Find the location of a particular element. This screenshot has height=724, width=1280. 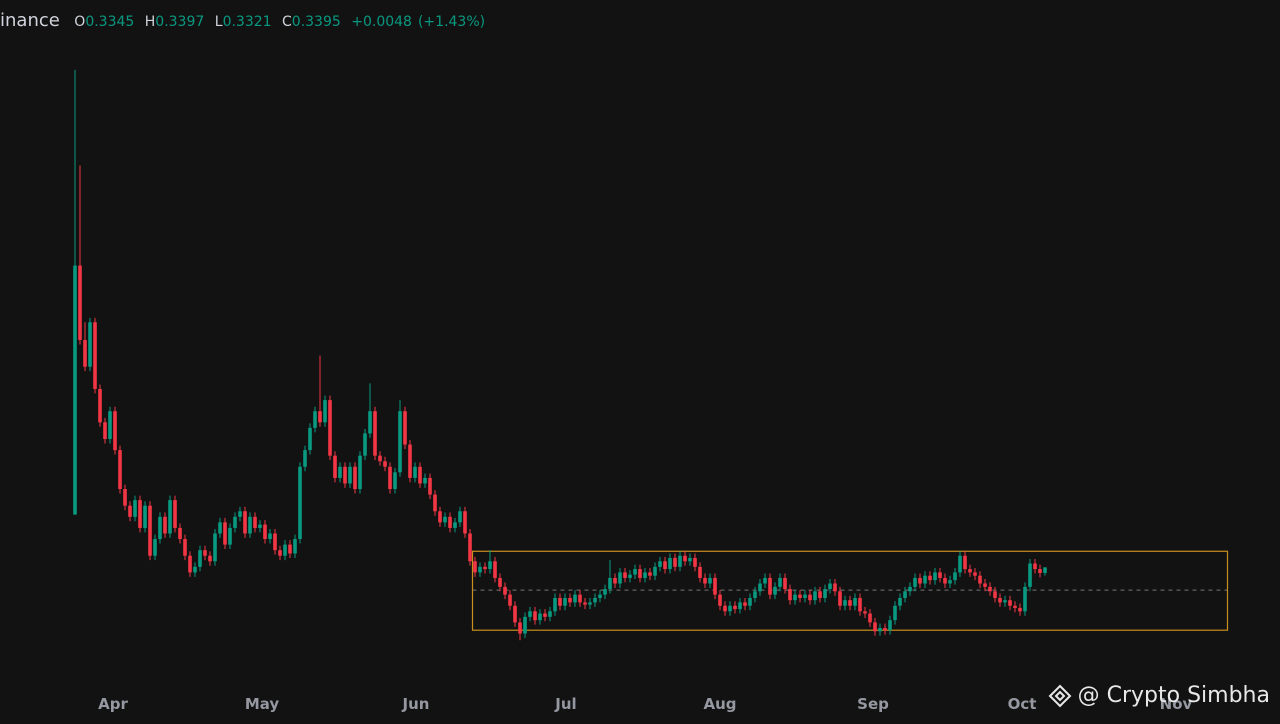

ohlc-value: 0.3397 is located at coordinates (179, 22).